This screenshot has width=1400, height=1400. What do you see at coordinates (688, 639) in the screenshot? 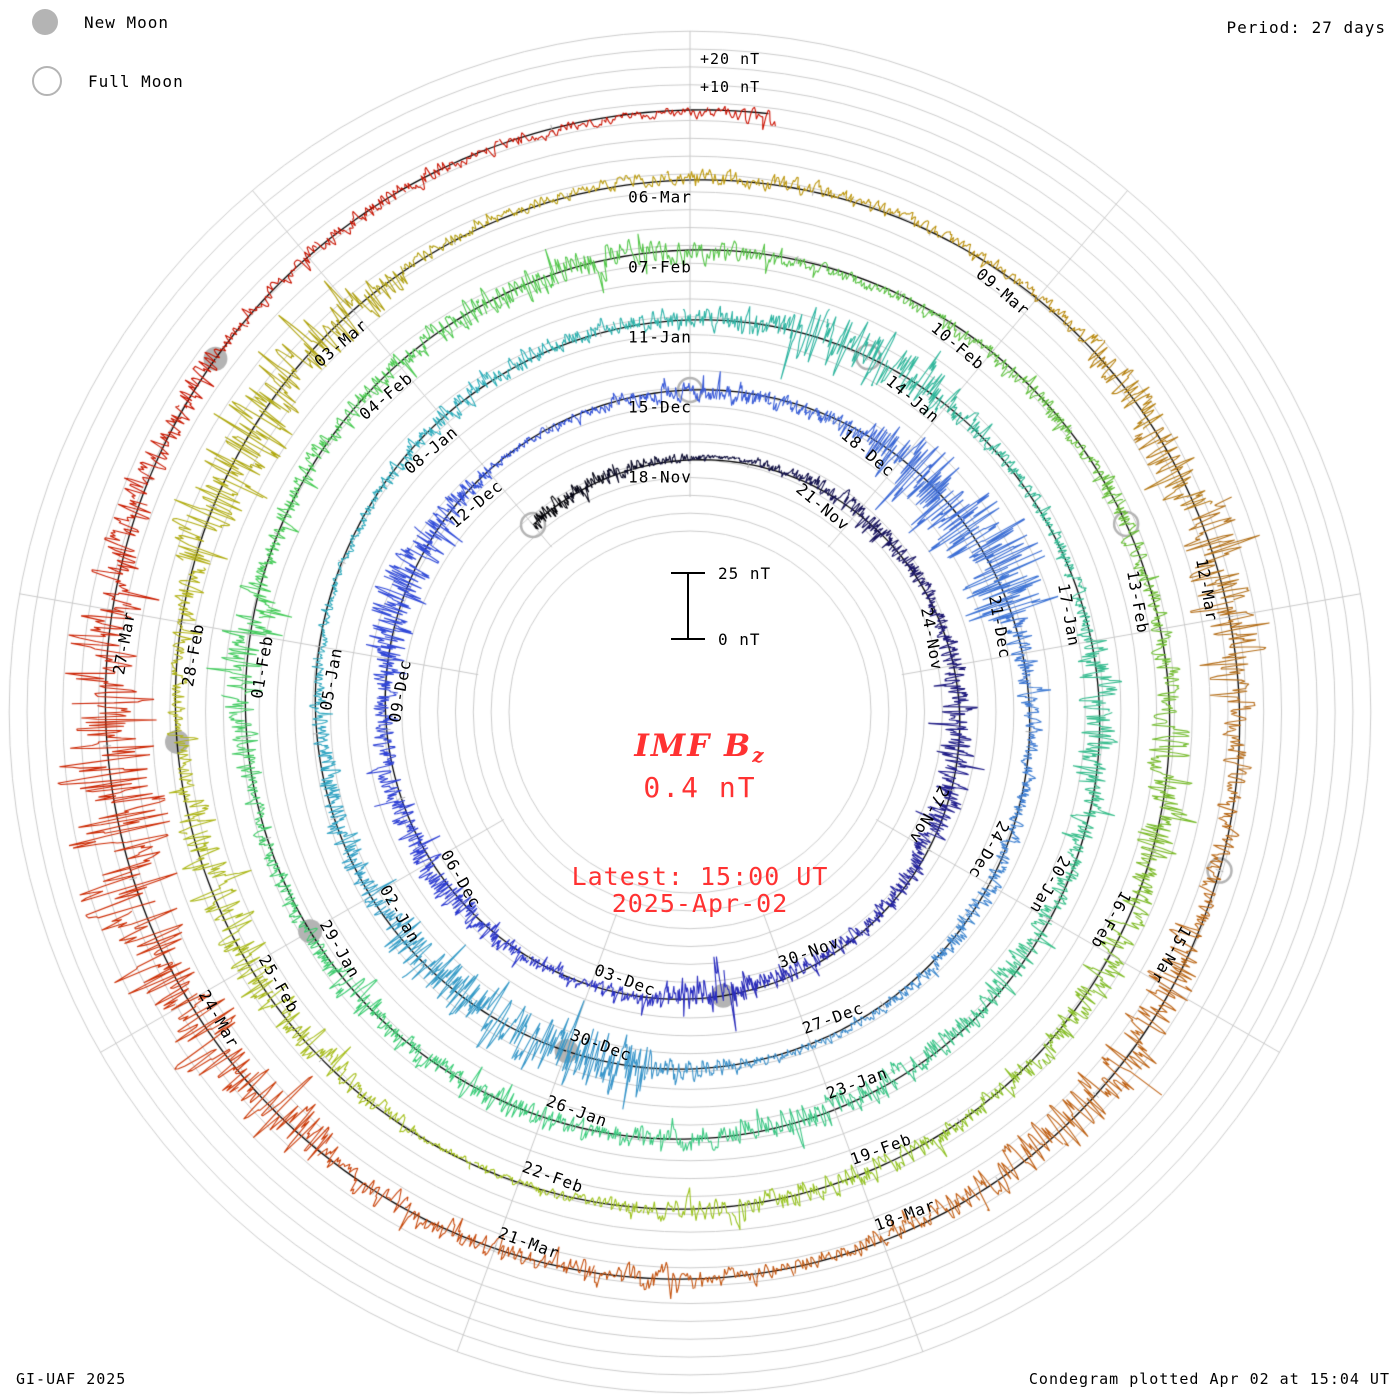
I see `scale-bar-bottom-cap` at bounding box center [688, 639].